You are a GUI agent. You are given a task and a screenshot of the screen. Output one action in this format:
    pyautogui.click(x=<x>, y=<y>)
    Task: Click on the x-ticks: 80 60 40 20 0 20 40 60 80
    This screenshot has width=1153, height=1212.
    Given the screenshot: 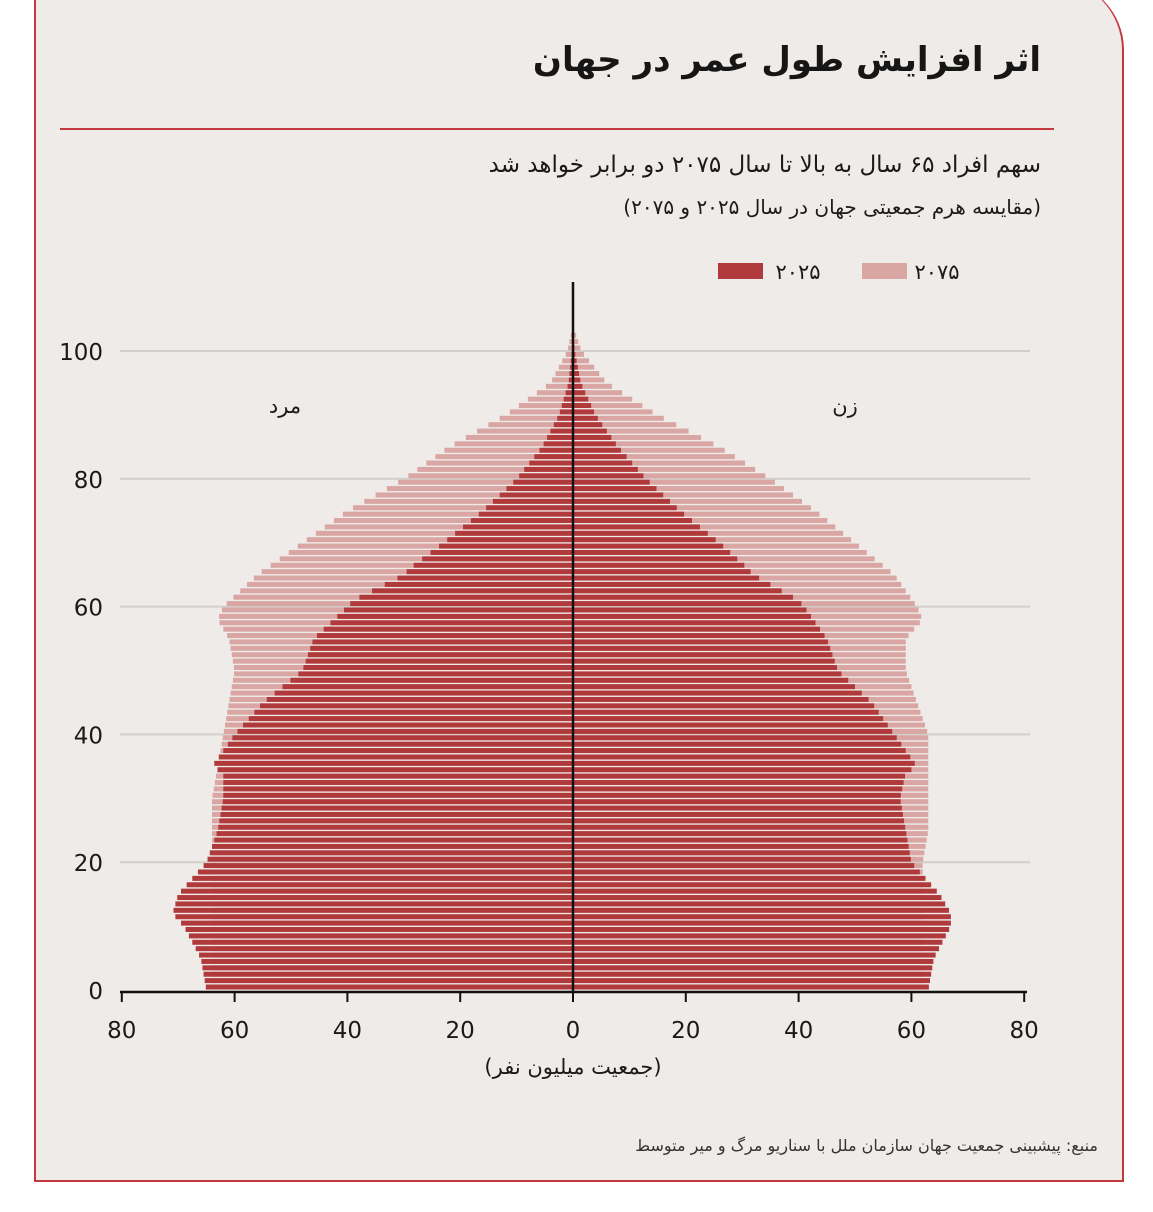 What is the action you would take?
    pyautogui.click(x=573, y=1018)
    